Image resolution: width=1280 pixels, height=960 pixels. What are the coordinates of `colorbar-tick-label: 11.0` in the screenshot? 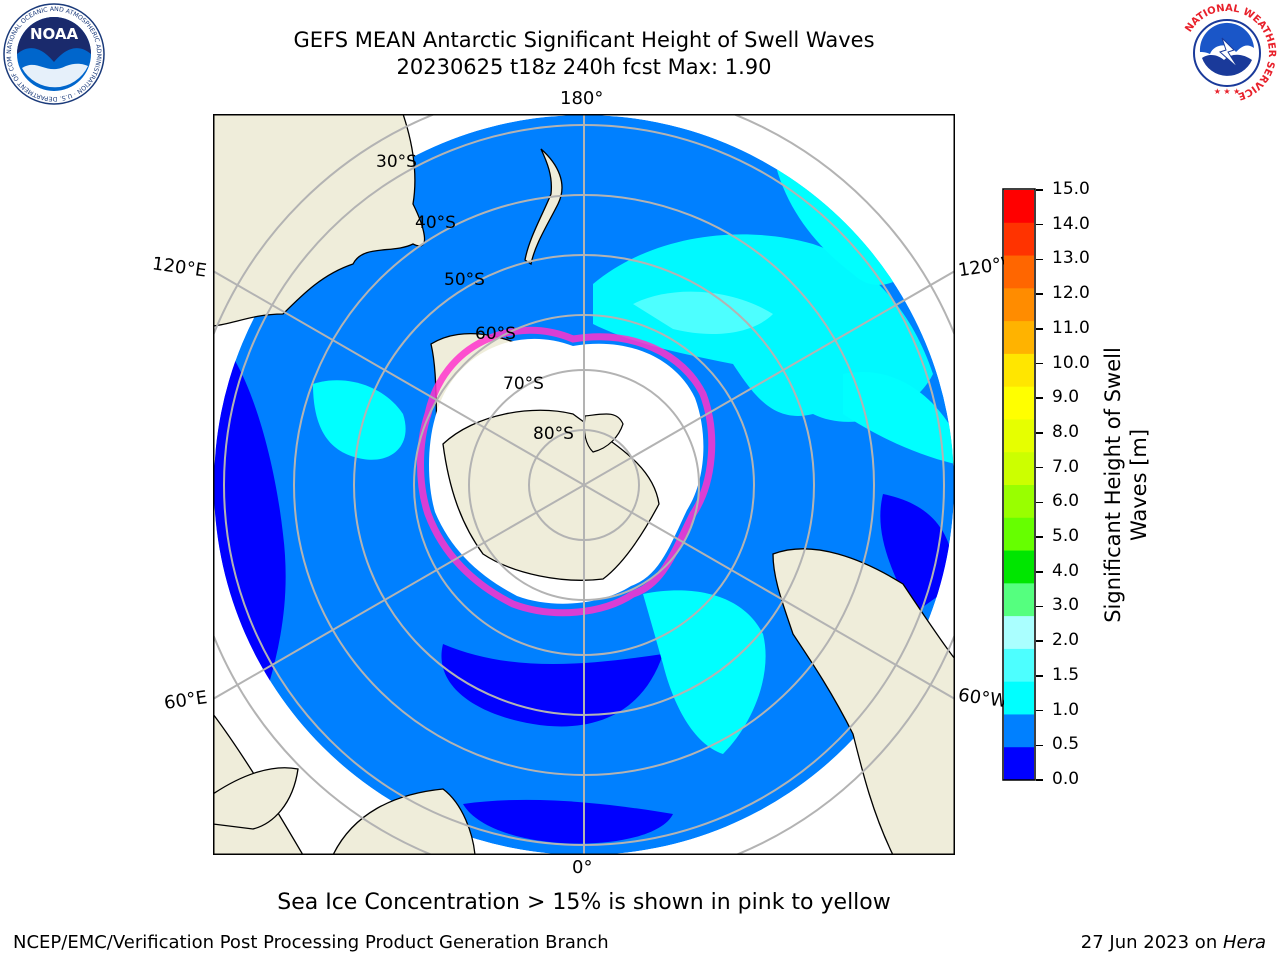 It's located at (1071, 327).